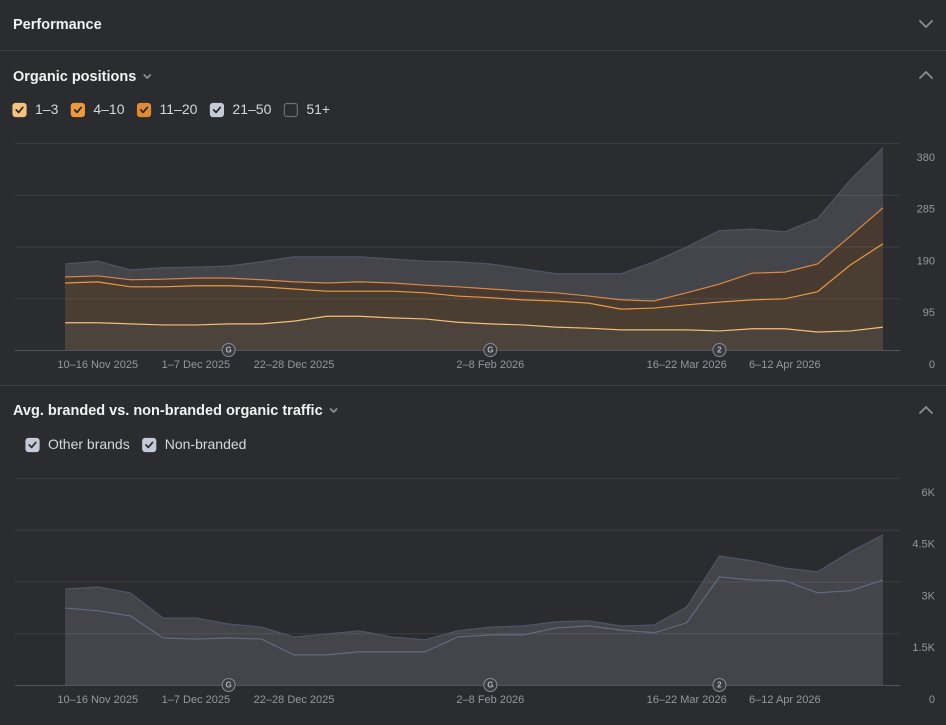  I want to click on panel-title: Performance, so click(57, 25).